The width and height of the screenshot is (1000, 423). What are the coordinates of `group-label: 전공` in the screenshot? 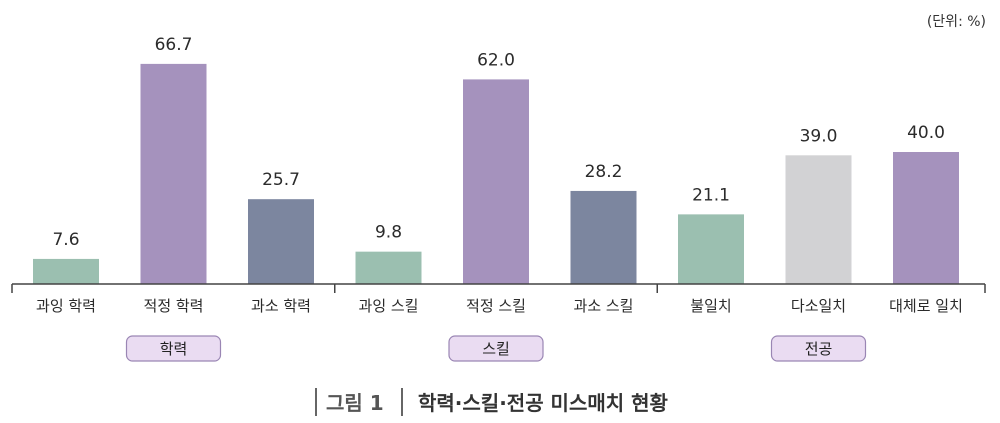 It's located at (819, 349).